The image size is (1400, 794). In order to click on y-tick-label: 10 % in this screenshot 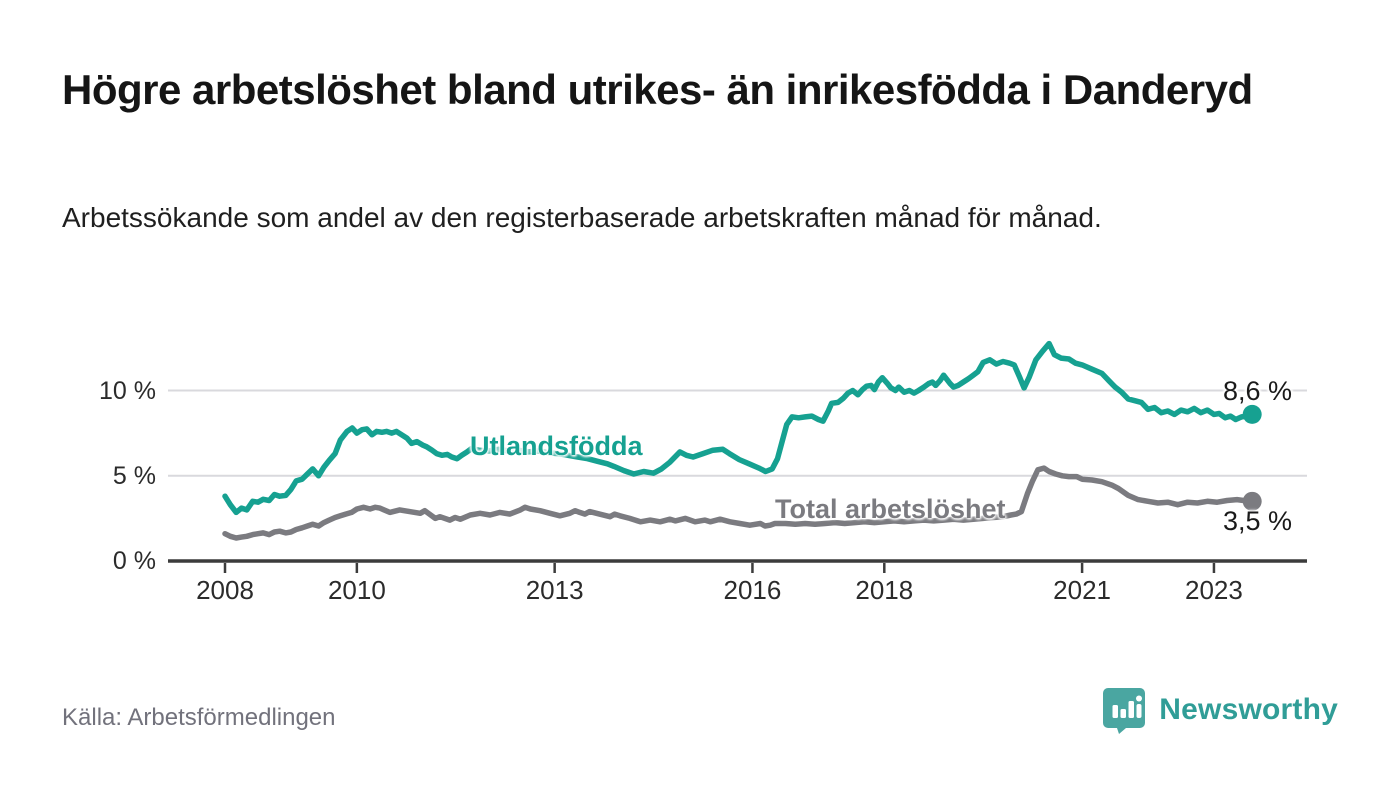, I will do `click(127, 390)`.